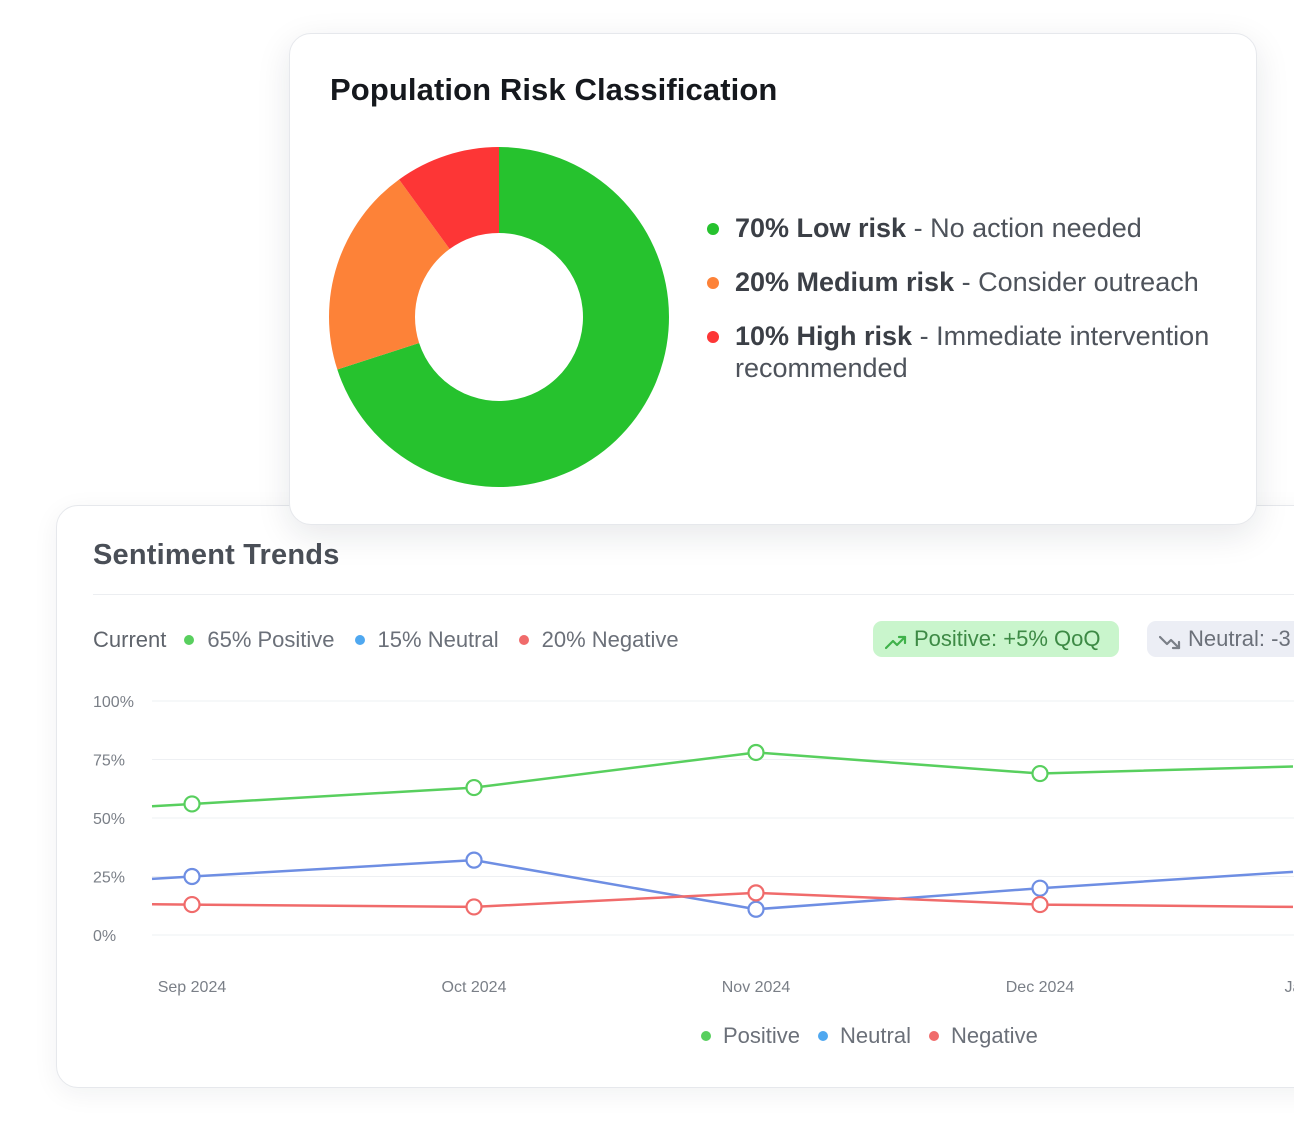 The image size is (1294, 1148). I want to click on current-label: Current, so click(130, 639).